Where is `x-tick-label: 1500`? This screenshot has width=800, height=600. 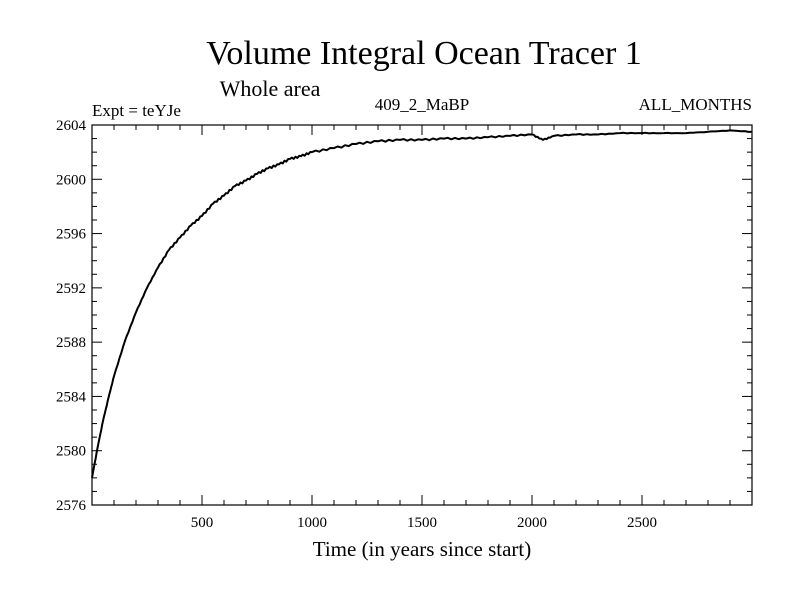 x-tick-label: 1500 is located at coordinates (422, 523).